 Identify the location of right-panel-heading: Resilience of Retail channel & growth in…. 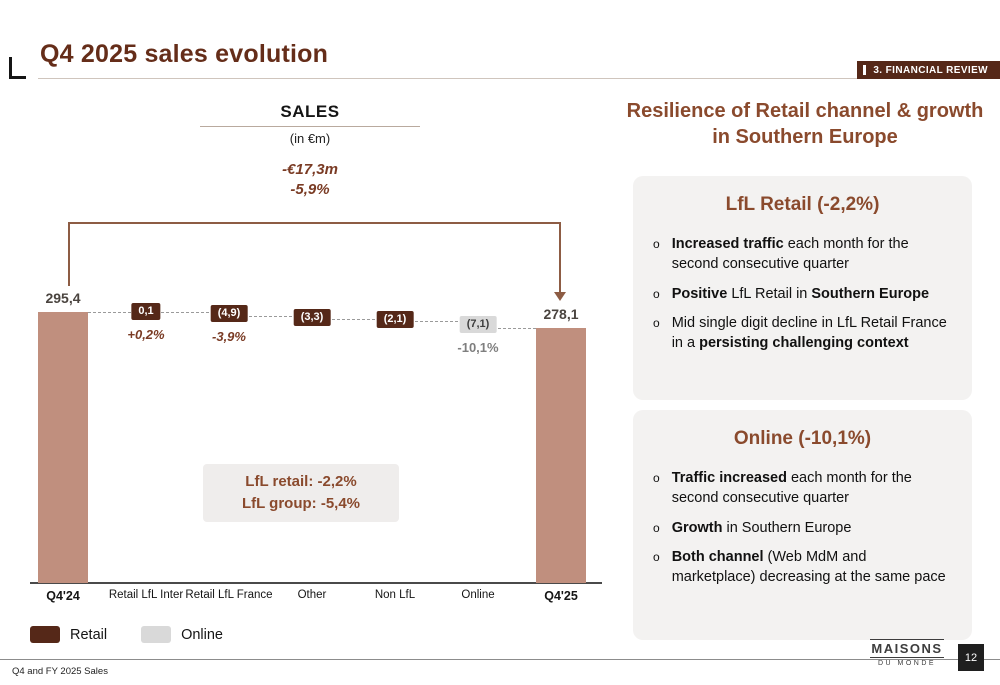
(805, 124).